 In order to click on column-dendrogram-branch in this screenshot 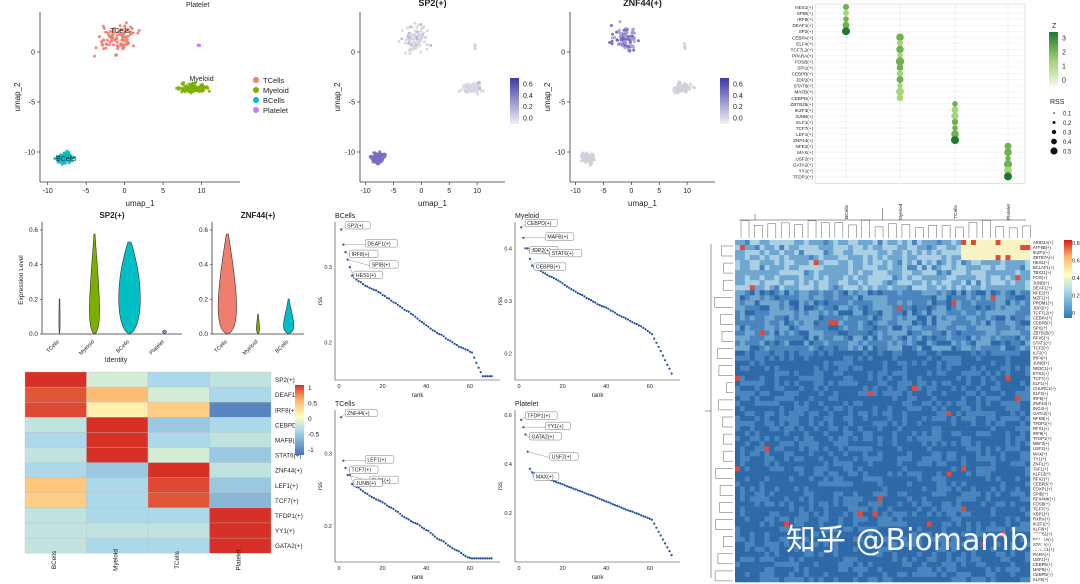, I will do `click(1026, 231)`.